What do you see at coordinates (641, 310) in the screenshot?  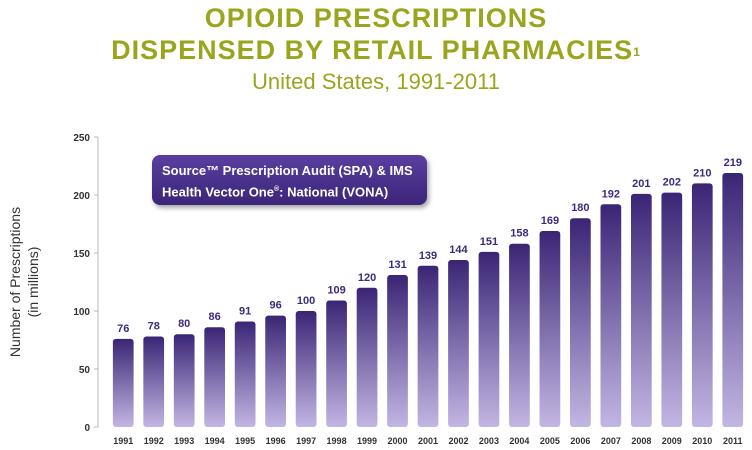 I see `bar-2008` at bounding box center [641, 310].